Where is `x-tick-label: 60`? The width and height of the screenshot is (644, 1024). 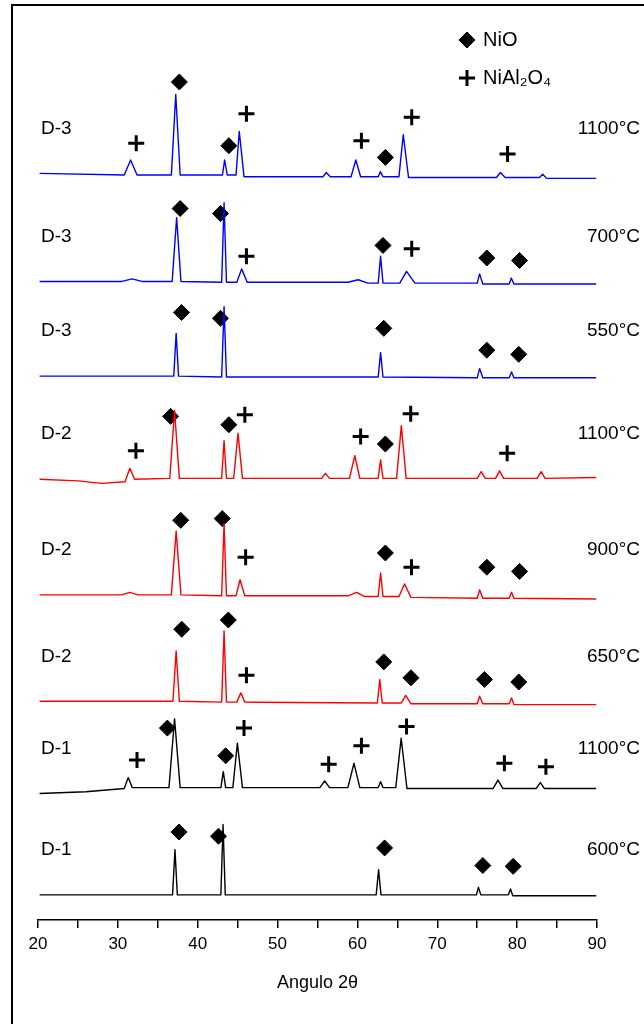 x-tick-label: 60 is located at coordinates (357, 943).